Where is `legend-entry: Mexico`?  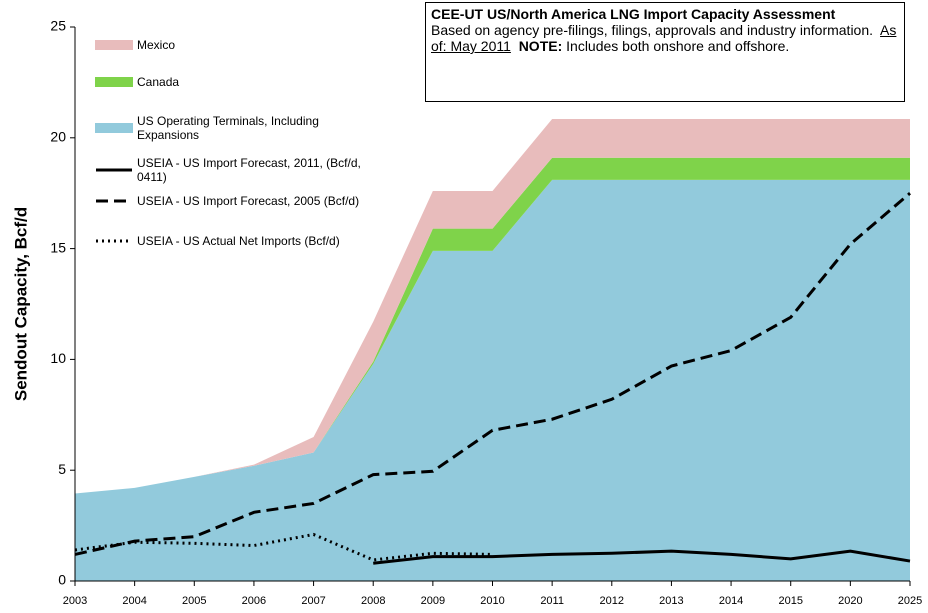 legend-entry: Mexico is located at coordinates (245, 45).